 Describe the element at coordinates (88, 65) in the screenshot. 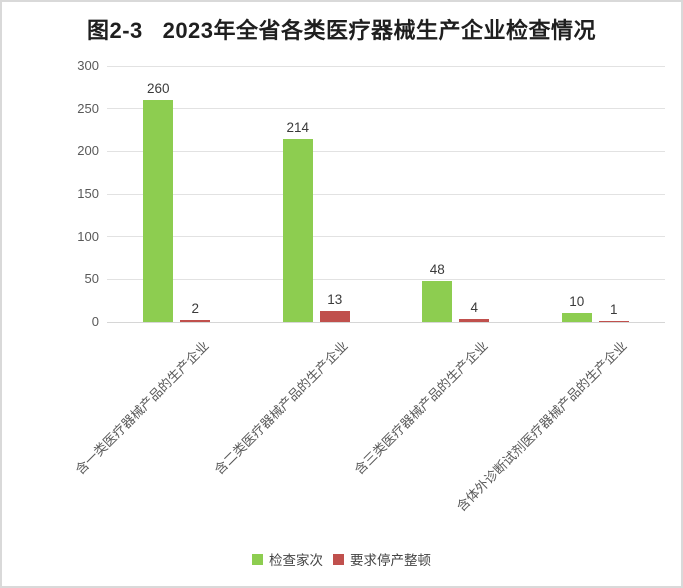

I see `y-axis-tick-300: 300` at that location.